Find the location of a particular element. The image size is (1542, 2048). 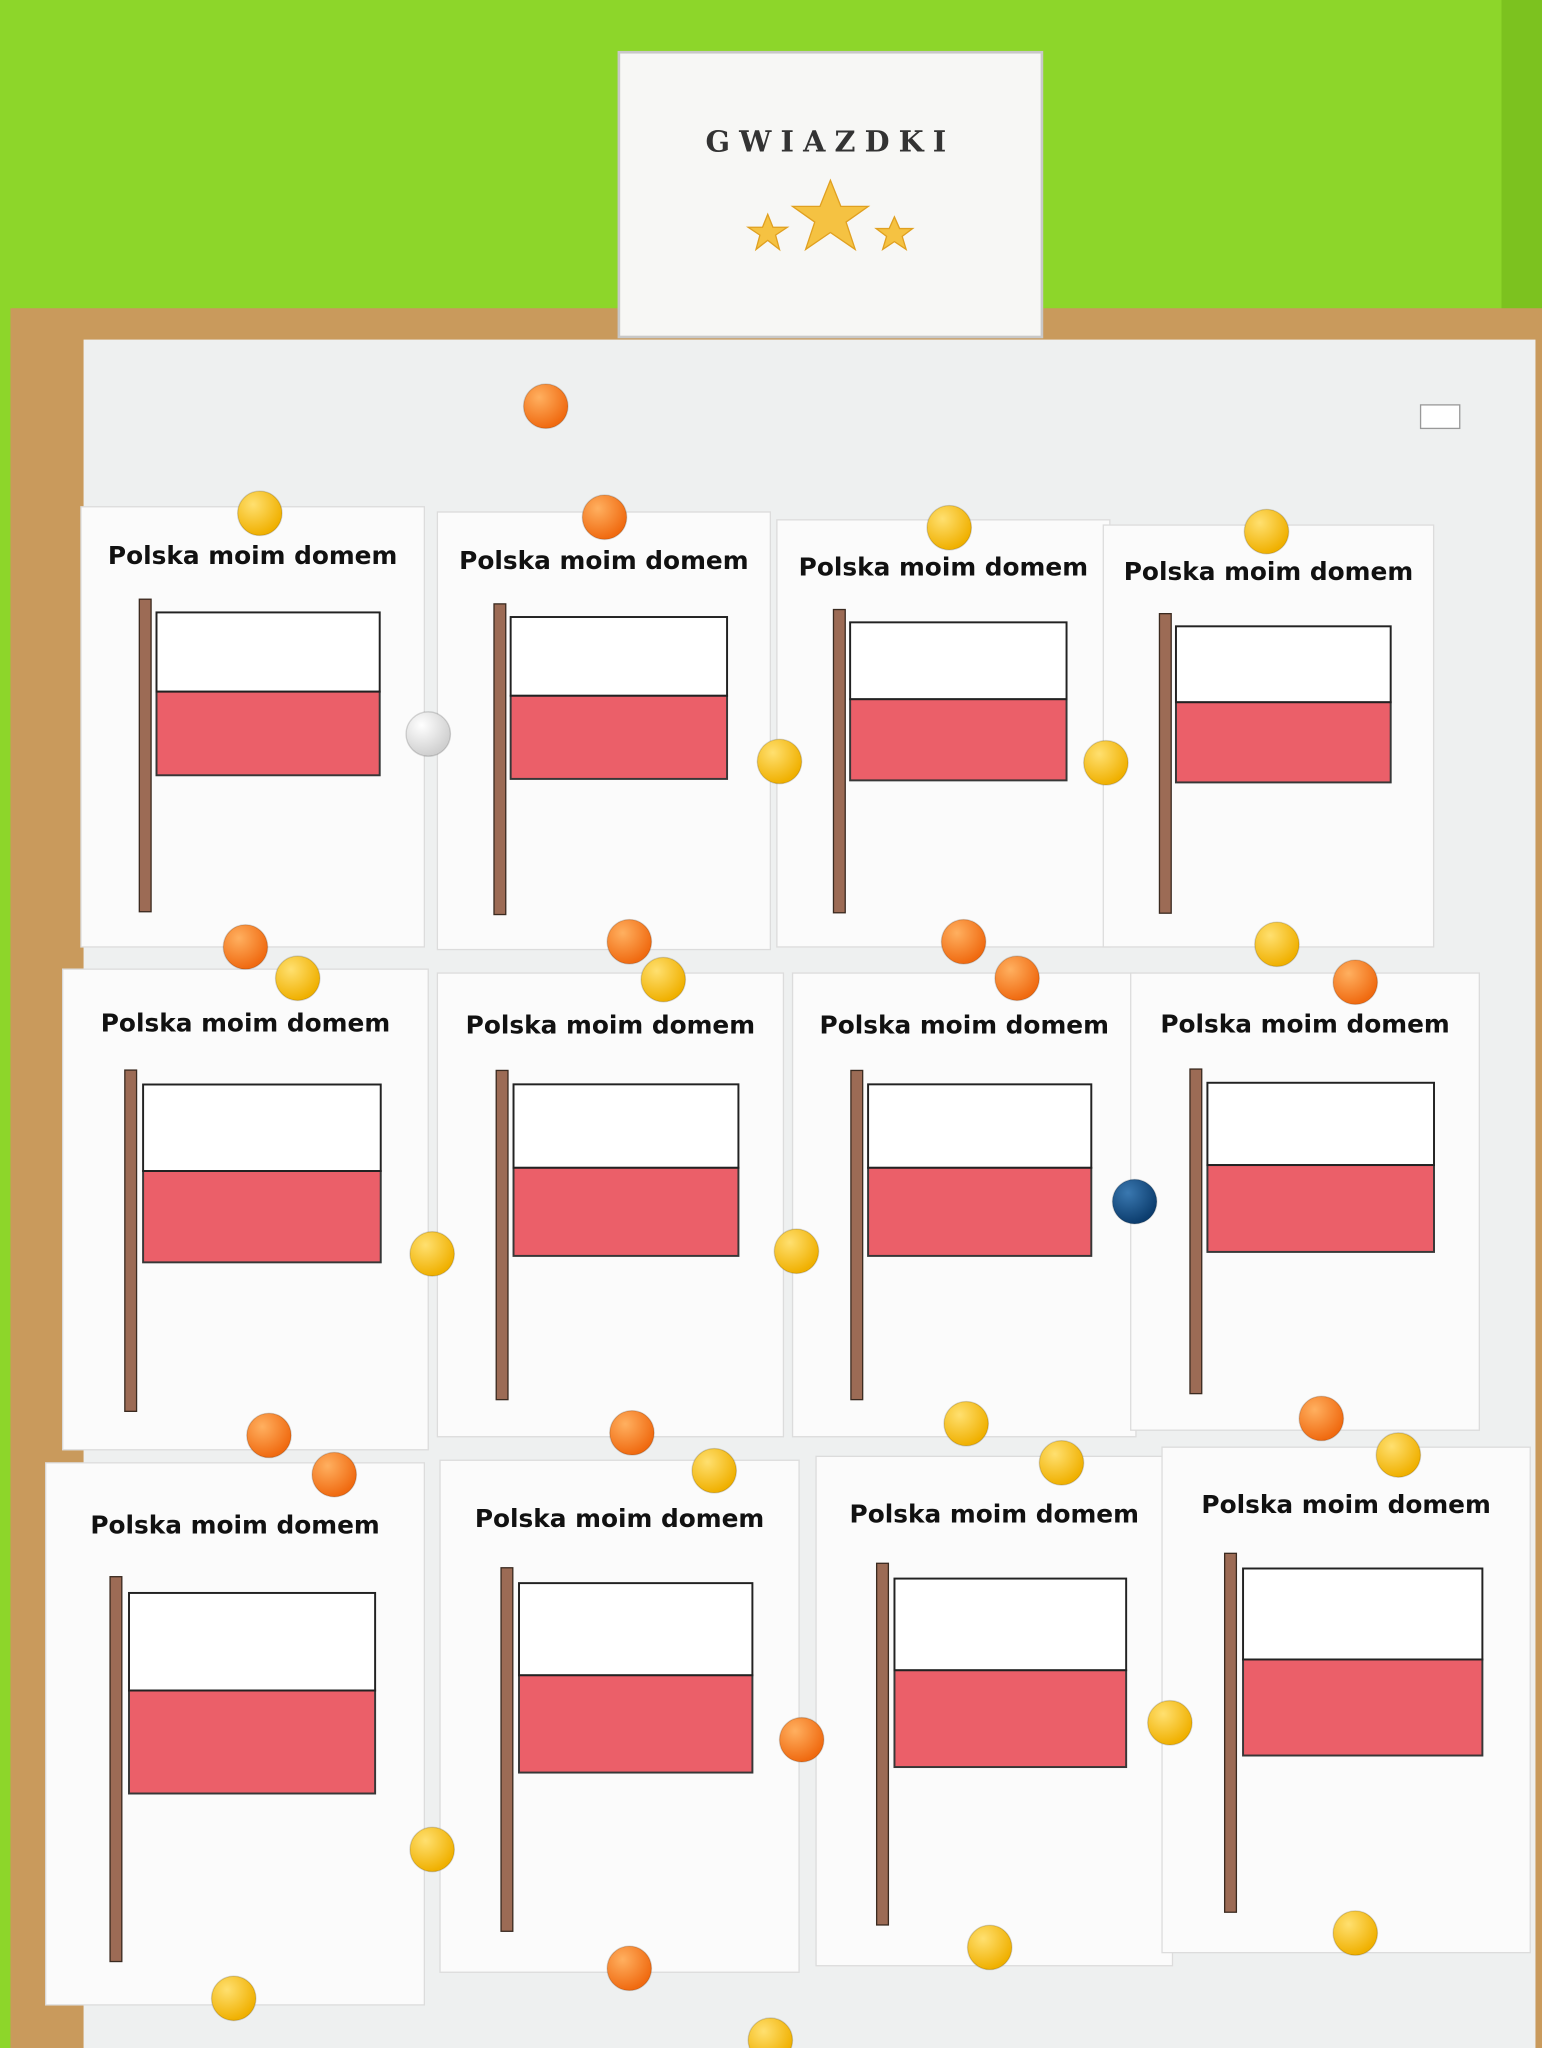

sign-title: GWIAZDKI is located at coordinates (830, 142).